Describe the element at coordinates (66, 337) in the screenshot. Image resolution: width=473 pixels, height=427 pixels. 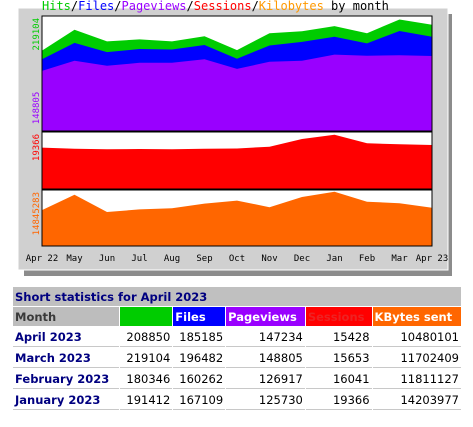
I see `month-link: April 2023` at that location.